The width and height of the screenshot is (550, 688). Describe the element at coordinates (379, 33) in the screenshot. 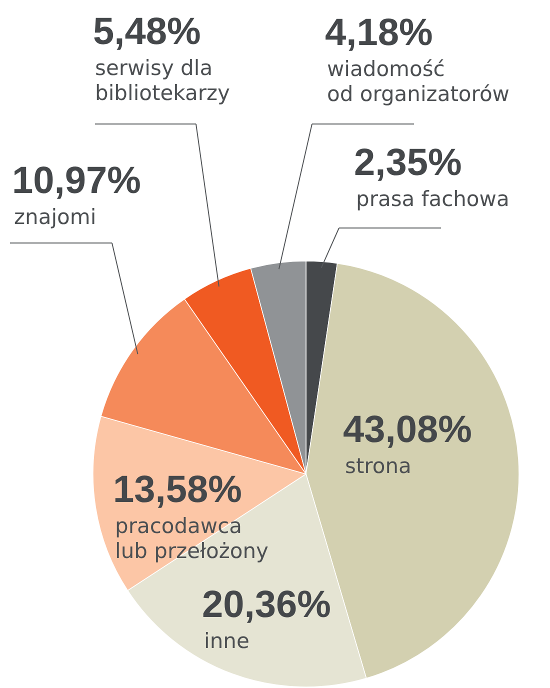

I see `data-label: 4,18%` at that location.